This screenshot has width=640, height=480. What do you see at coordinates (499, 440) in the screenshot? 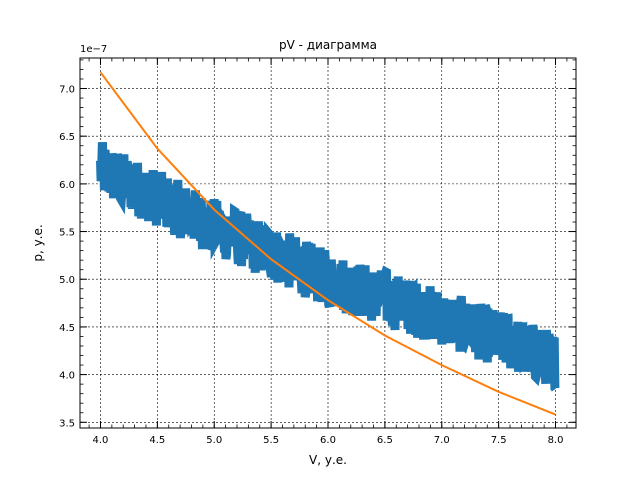
I see `x-tick-label: 7.5` at bounding box center [499, 440].